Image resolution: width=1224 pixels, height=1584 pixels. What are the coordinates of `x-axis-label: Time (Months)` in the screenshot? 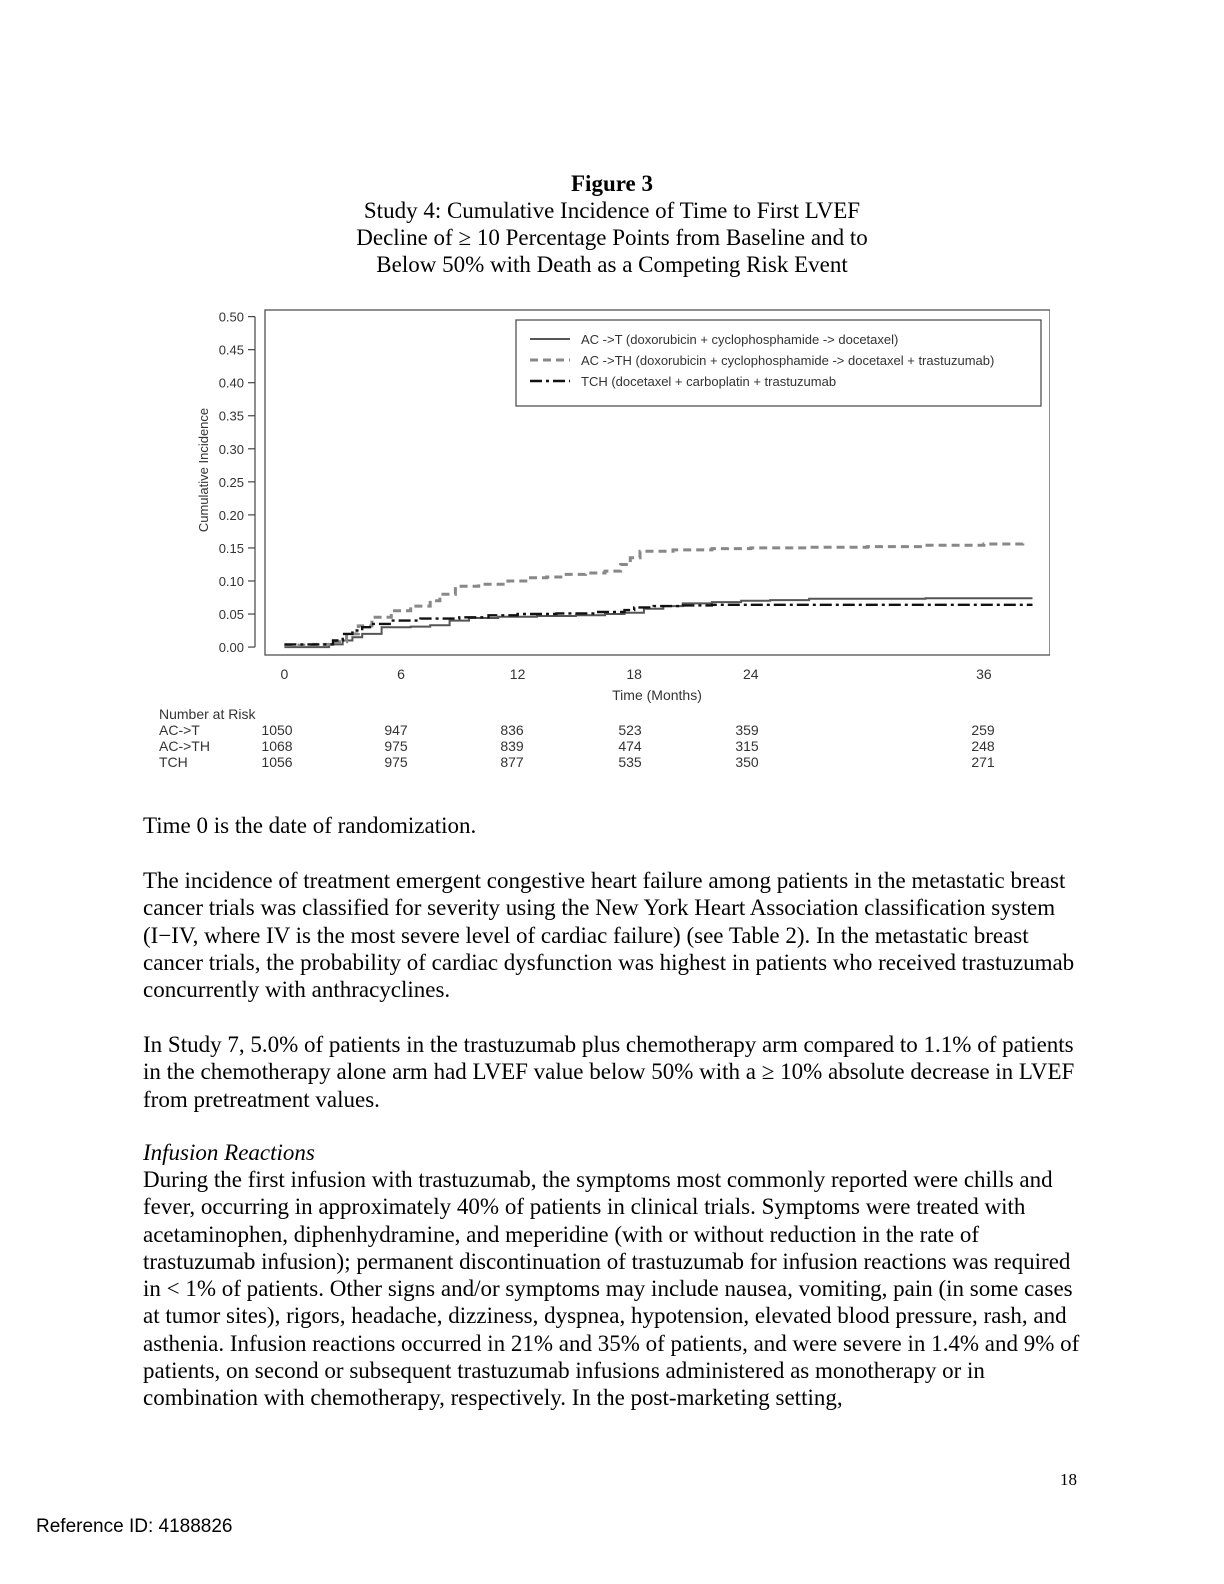 It's located at (657, 695).